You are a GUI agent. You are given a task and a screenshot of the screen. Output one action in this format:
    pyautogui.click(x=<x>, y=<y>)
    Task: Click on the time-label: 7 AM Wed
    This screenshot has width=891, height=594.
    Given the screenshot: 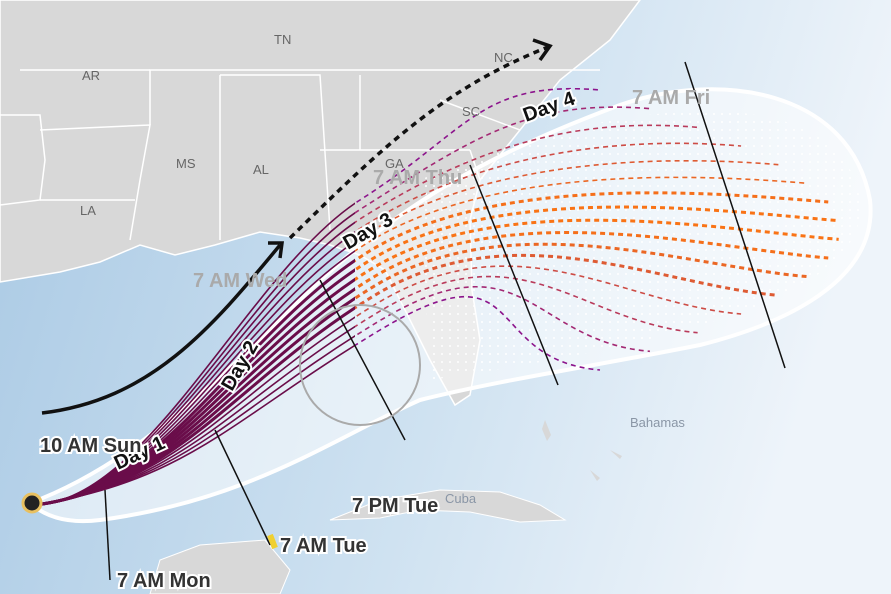 What is the action you would take?
    pyautogui.click(x=240, y=281)
    